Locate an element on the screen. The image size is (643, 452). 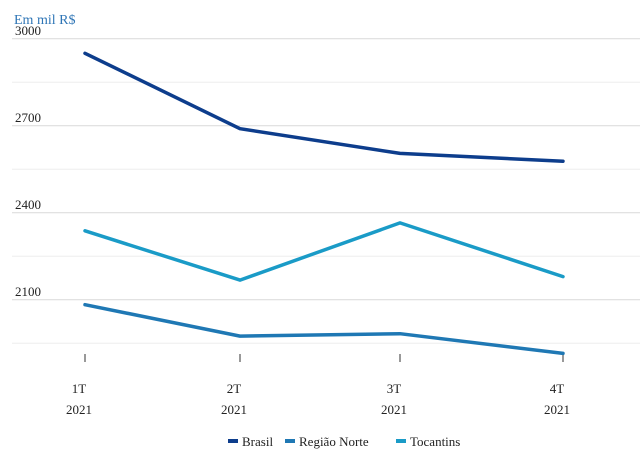
y-tick-label: 2100 is located at coordinates (28, 291).